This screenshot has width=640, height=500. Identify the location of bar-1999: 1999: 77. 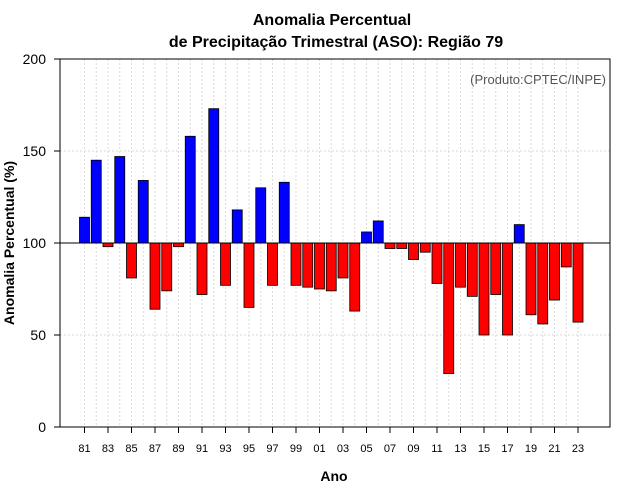
(296, 264).